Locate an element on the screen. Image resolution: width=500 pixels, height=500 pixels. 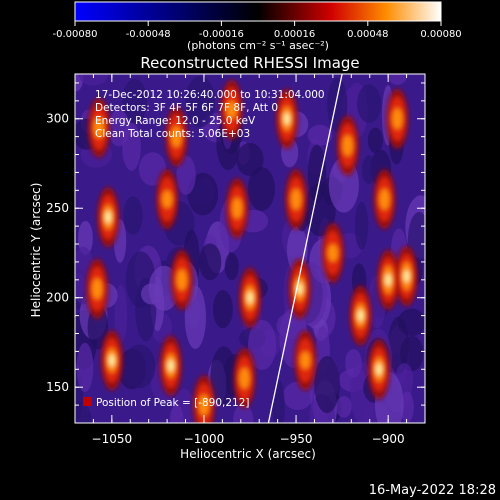
info-time-range: 17-Dec-2012 10:26:40.000 to 10:31:04.000 is located at coordinates (210, 95).